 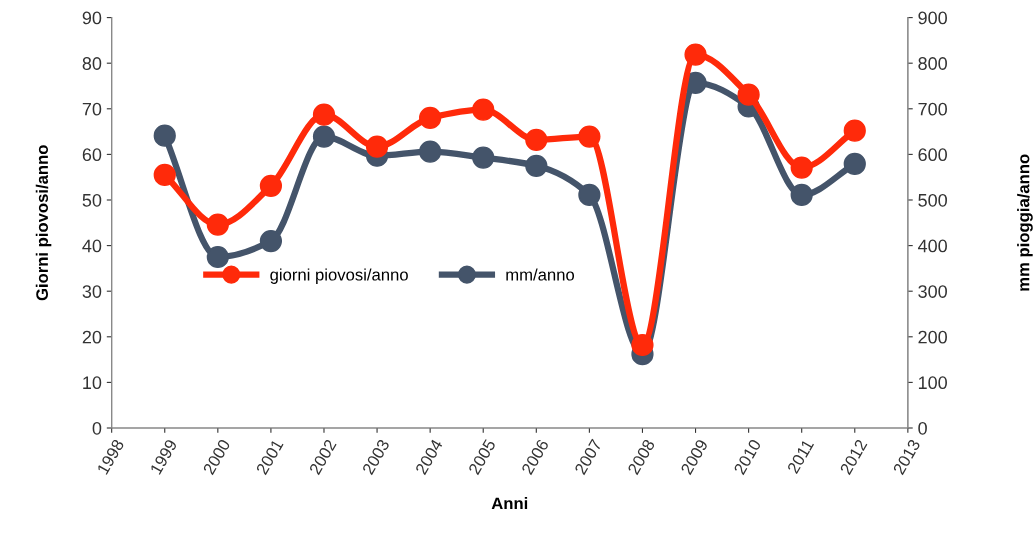 What do you see at coordinates (932, 383) in the screenshot?
I see `y2-tick-label: 100` at bounding box center [932, 383].